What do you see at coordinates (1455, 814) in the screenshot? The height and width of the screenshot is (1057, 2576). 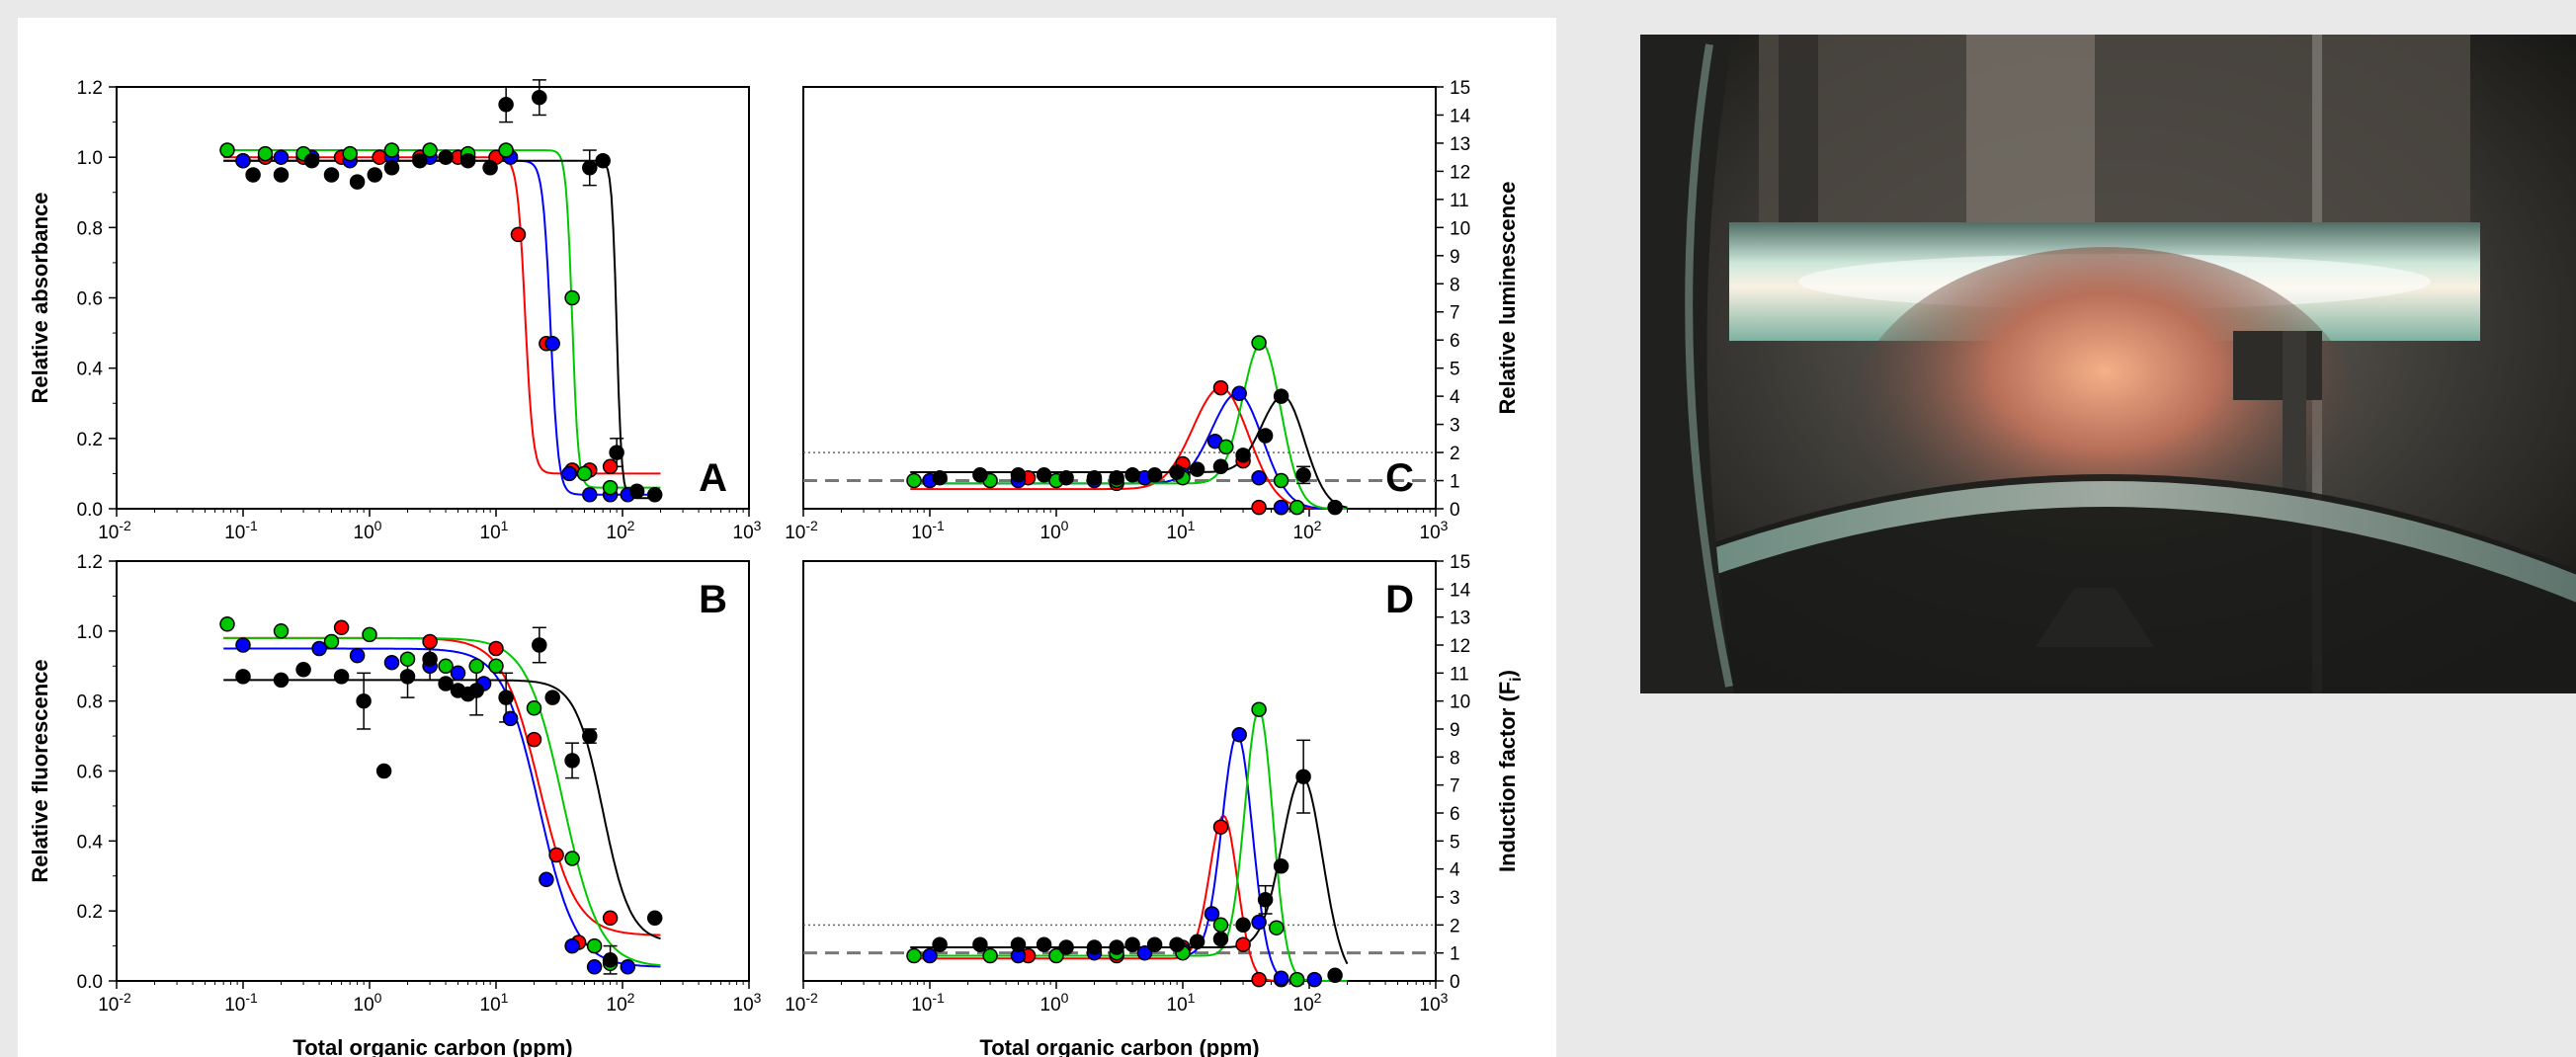 I see `y-tick-label: 6` at bounding box center [1455, 814].